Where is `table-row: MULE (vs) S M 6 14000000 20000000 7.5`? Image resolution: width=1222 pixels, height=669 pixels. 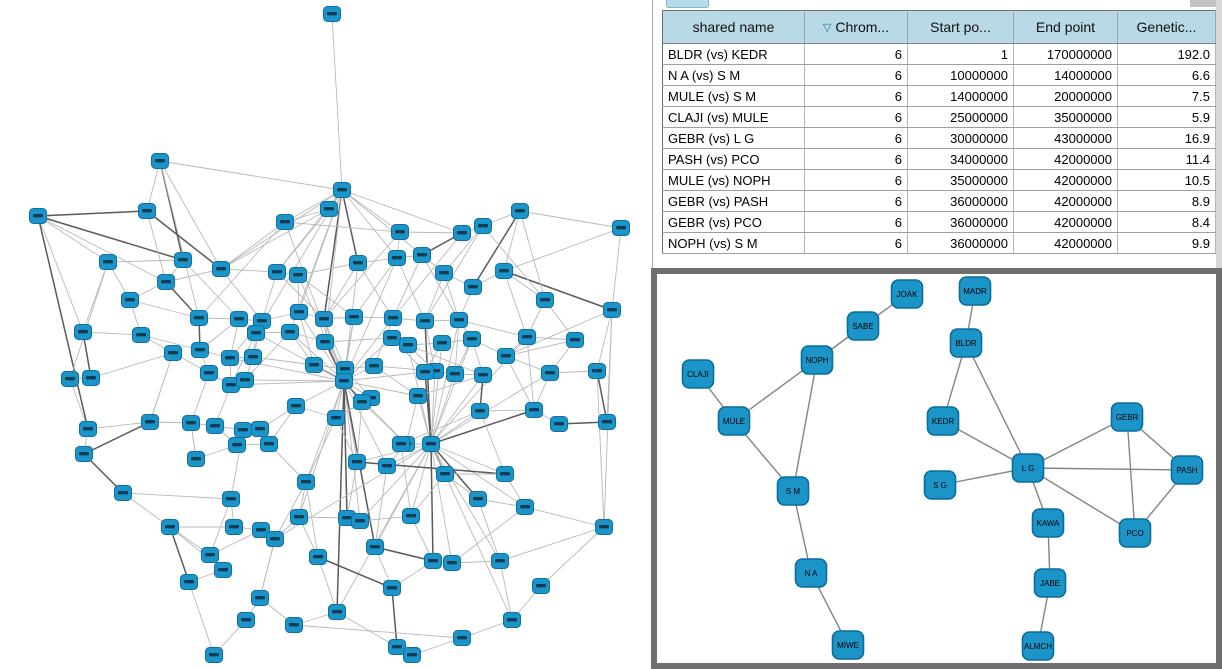 table-row: MULE (vs) S M 6 14000000 20000000 7.5 is located at coordinates (939, 96).